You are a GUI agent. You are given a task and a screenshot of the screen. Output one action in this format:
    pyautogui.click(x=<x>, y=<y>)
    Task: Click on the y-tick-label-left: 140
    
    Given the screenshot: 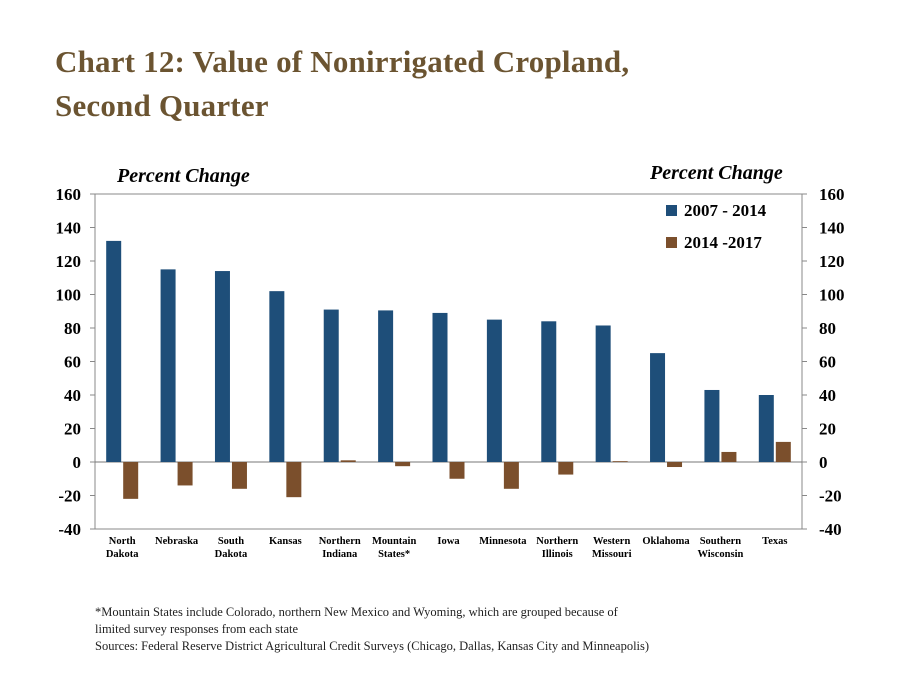 What is the action you would take?
    pyautogui.click(x=69, y=228)
    